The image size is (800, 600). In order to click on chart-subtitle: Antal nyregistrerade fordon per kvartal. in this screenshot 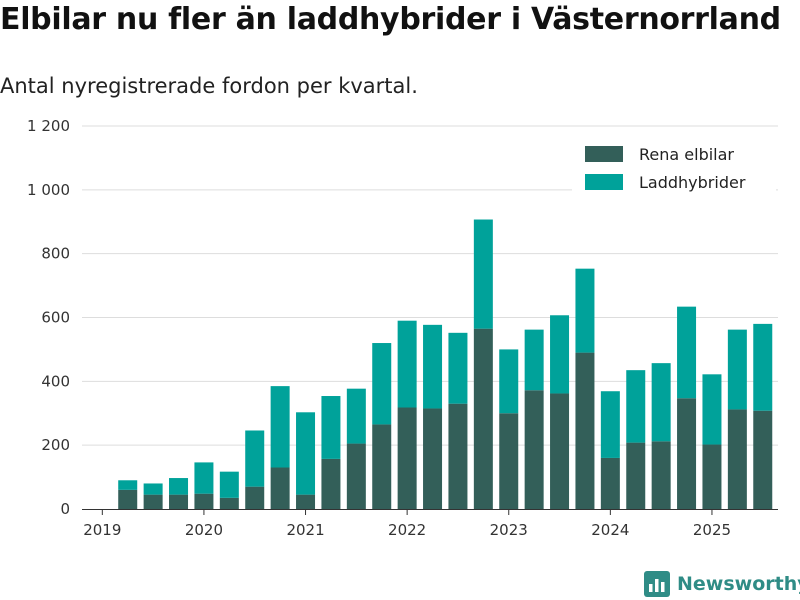, I will do `click(209, 86)`.